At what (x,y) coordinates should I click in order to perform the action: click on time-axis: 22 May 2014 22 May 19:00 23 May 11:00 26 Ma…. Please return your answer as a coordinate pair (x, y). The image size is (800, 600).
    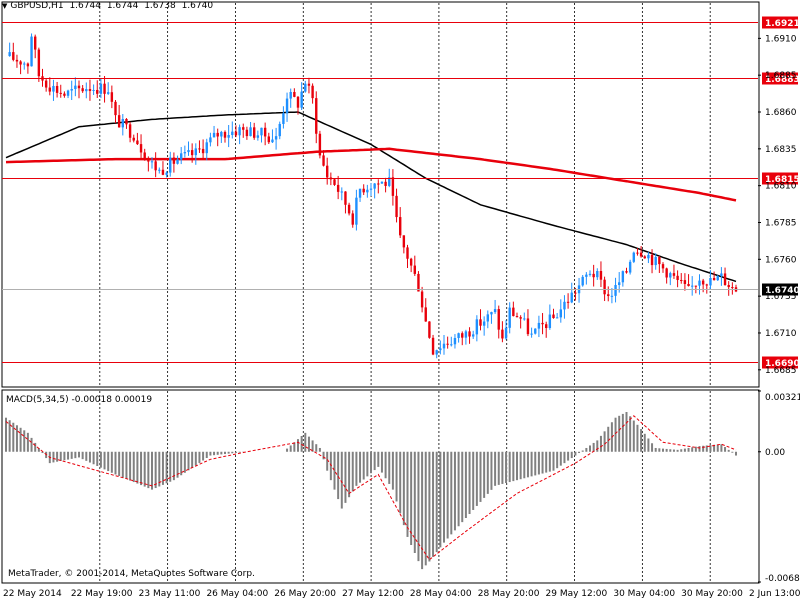
    Looking at the image, I should click on (401, 594).